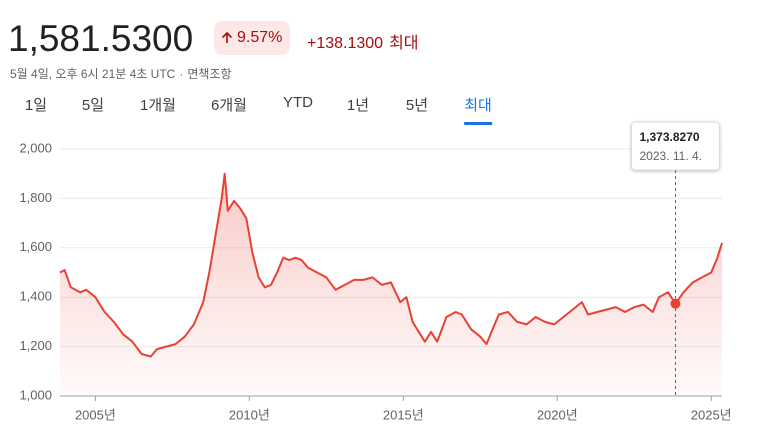 The width and height of the screenshot is (757, 433). Describe the element at coordinates (358, 105) in the screenshot. I see `range-tab: 1년` at that location.